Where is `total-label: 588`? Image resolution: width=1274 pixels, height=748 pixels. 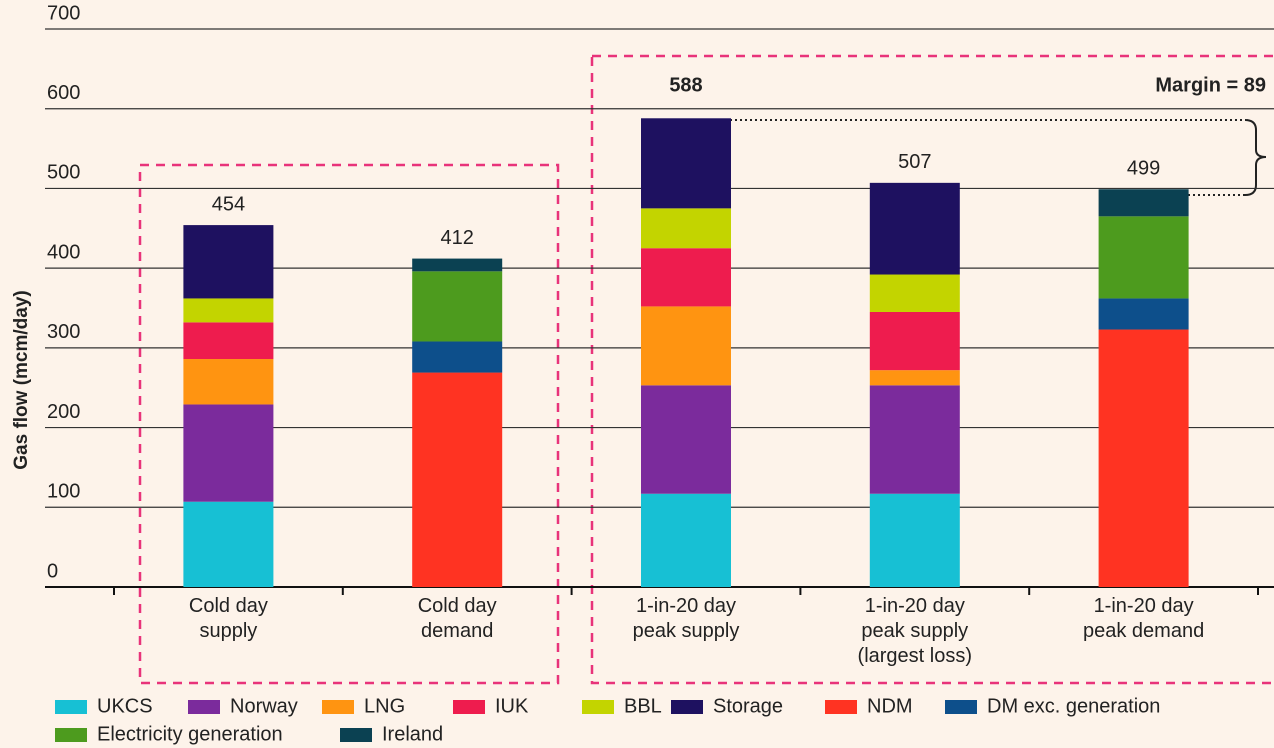 total-label: 588 is located at coordinates (685, 85).